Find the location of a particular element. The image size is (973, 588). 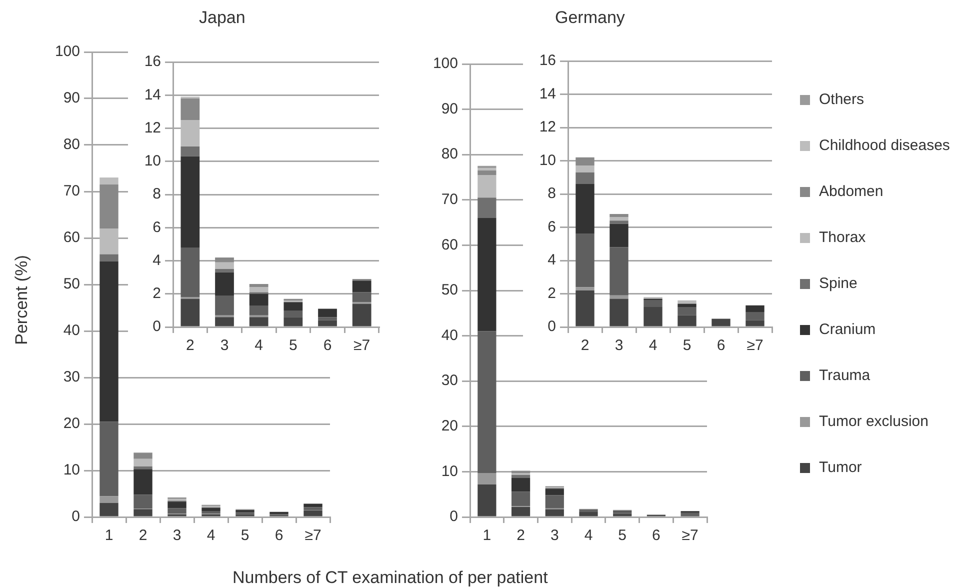

legend-label: Tumor is located at coordinates (840, 467).